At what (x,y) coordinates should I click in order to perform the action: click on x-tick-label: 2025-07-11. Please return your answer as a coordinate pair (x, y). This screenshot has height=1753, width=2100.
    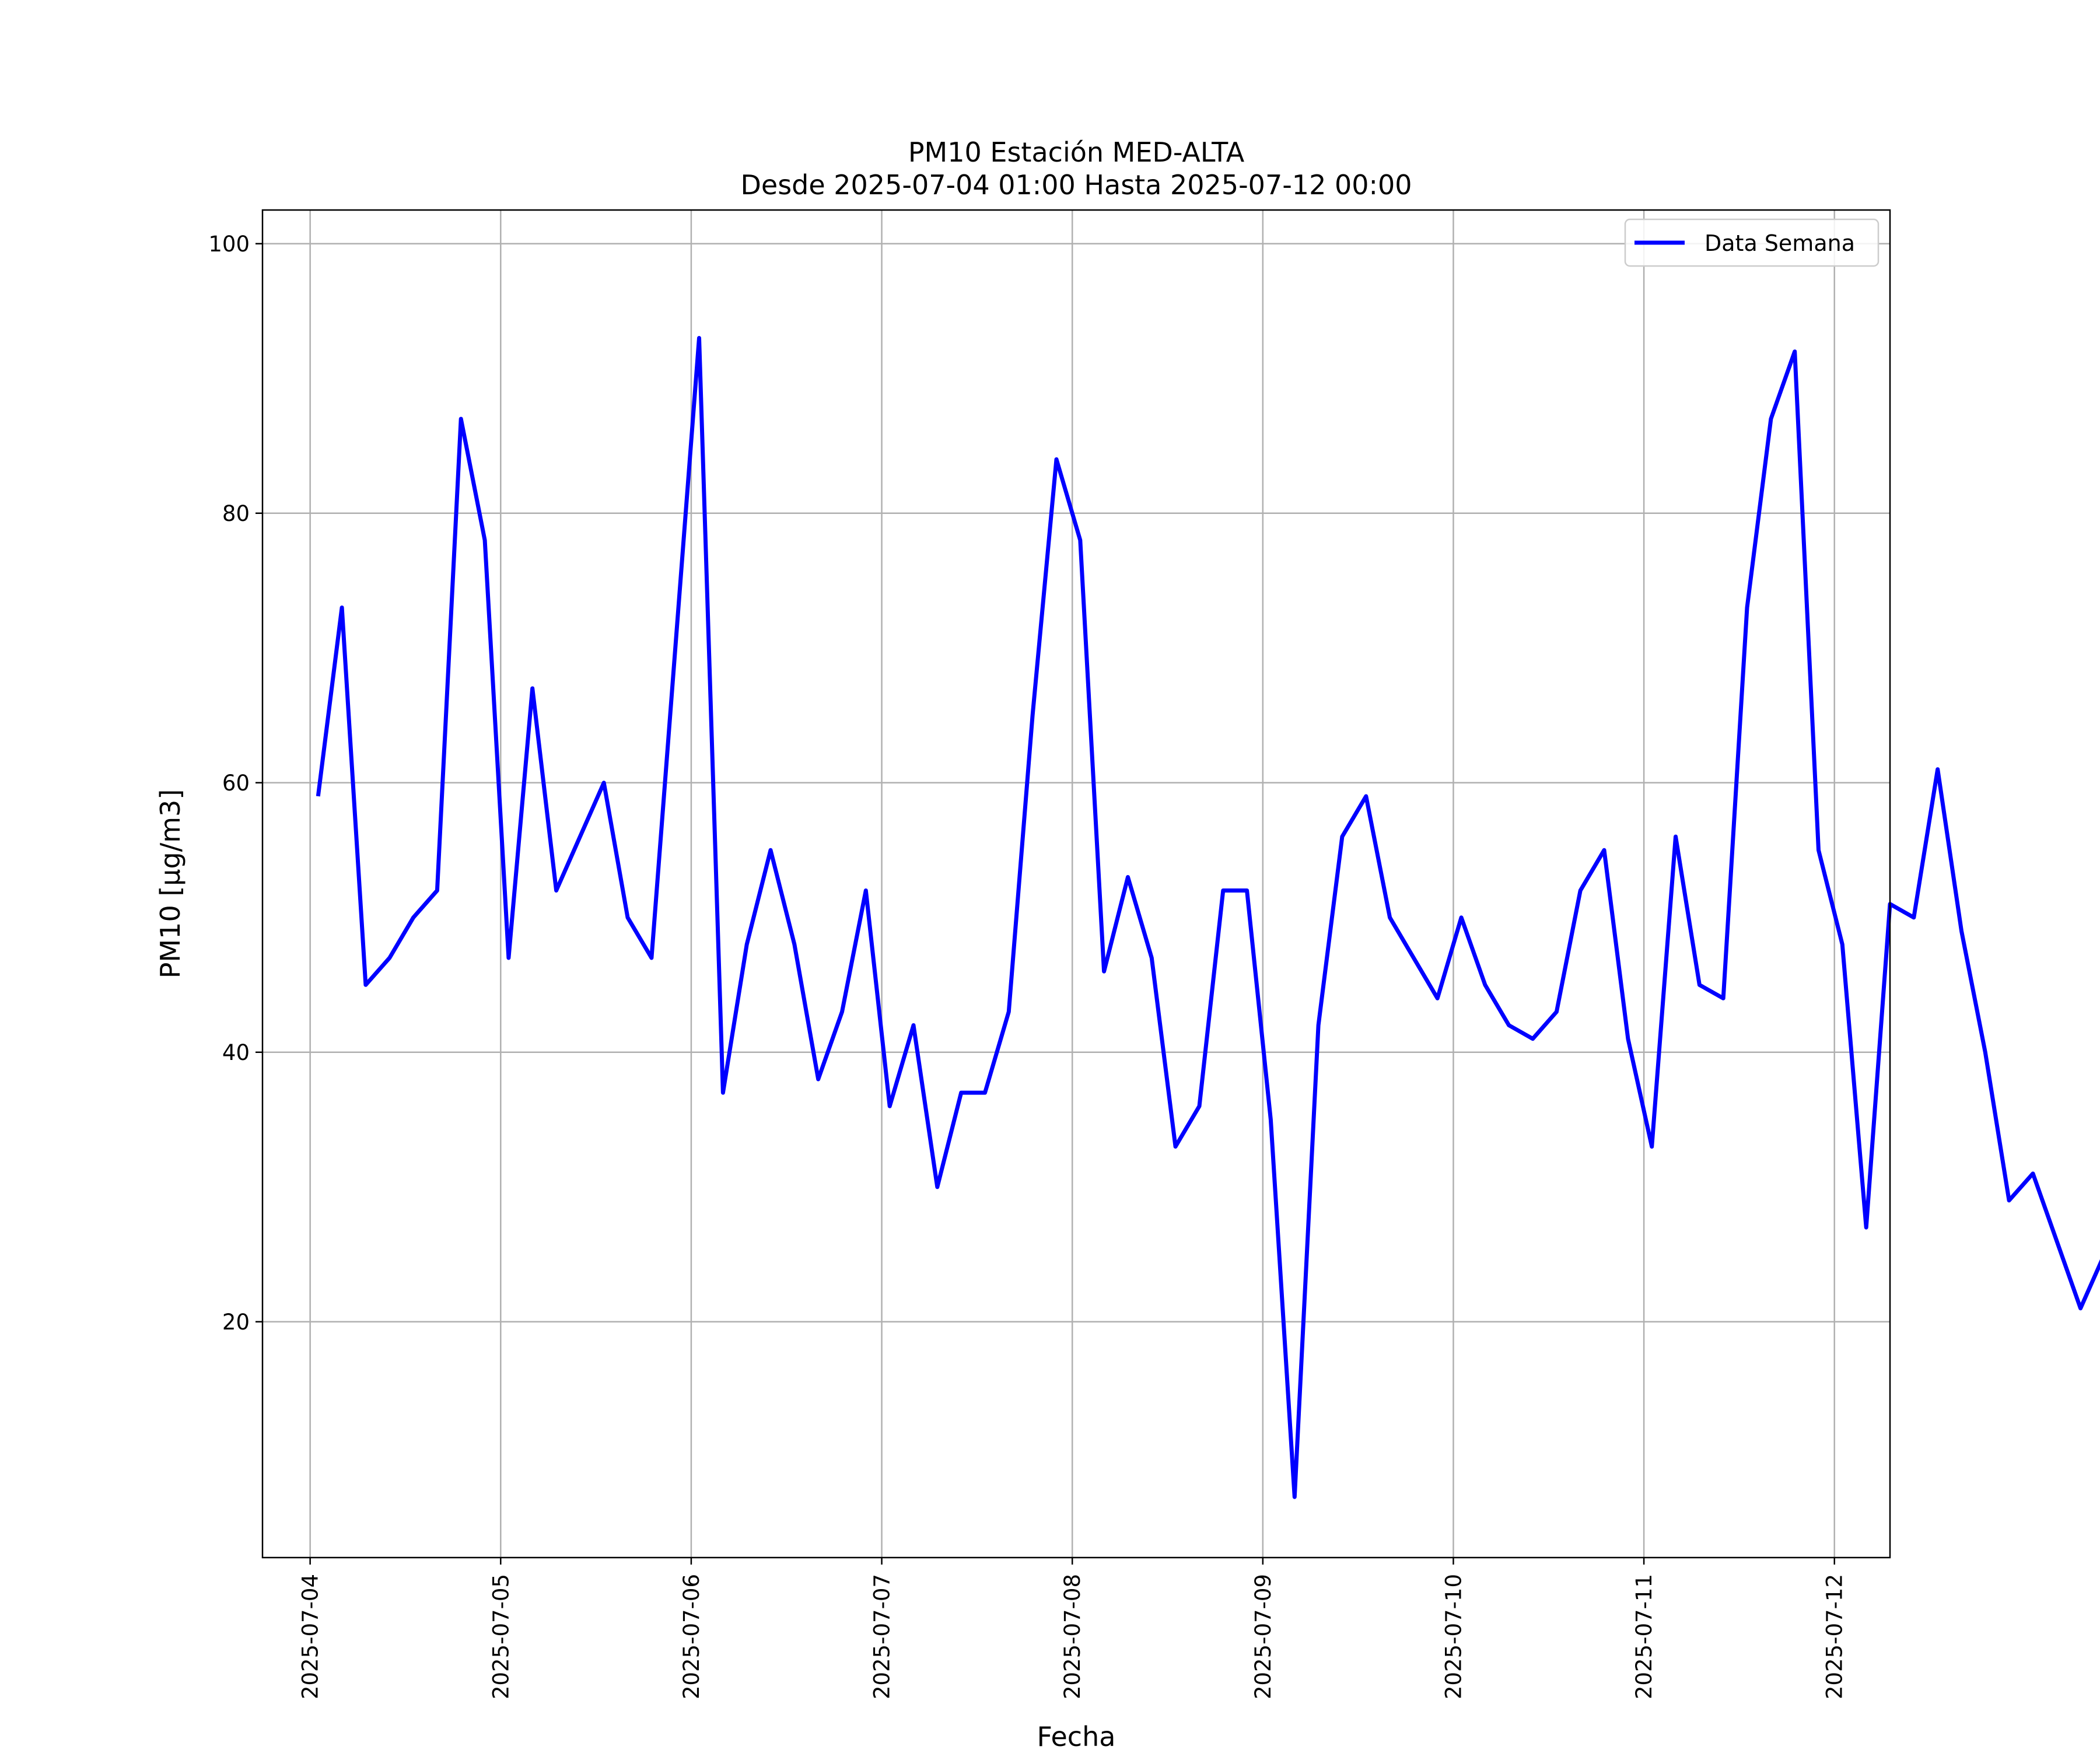
    Looking at the image, I should click on (1644, 1636).